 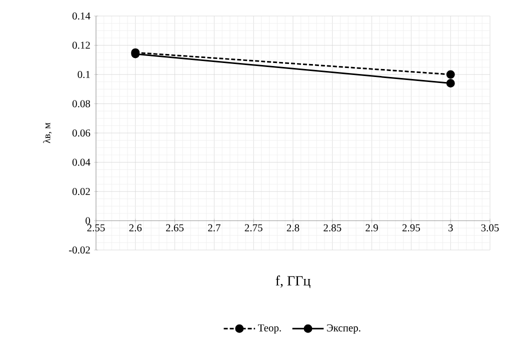 I want to click on x-tick-label: 3.05, so click(x=490, y=228).